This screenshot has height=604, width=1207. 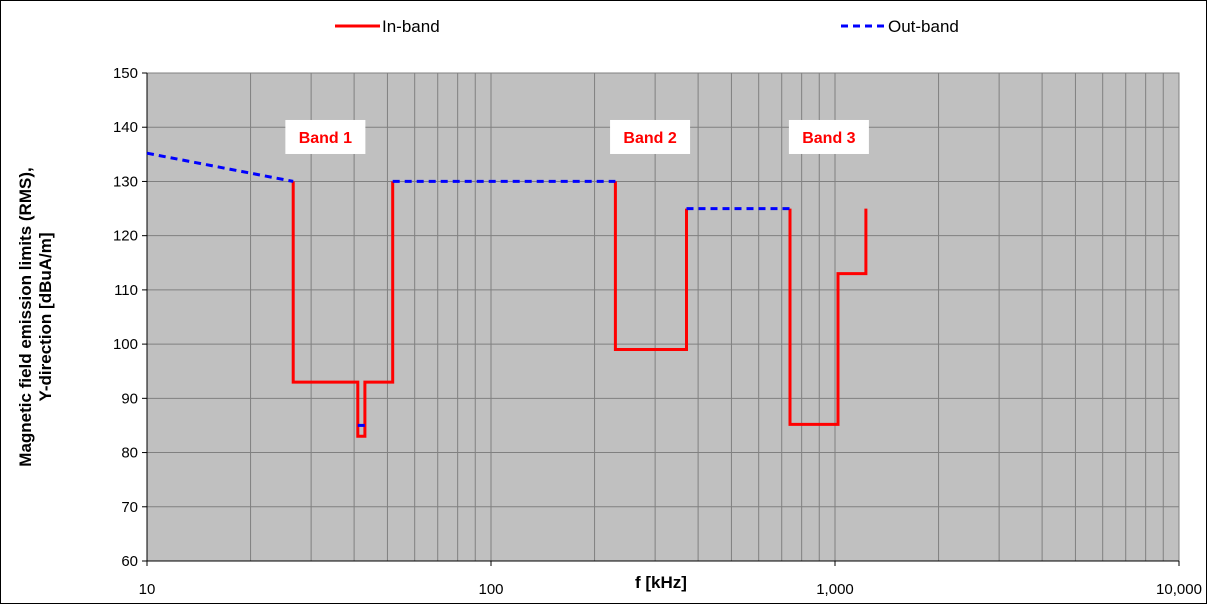 I want to click on legend-label: Out-band, so click(x=923, y=26).